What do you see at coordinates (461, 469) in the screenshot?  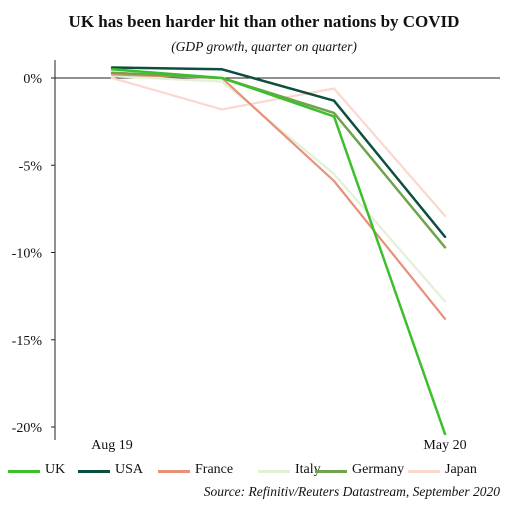 I see `legend-label: Japan` at bounding box center [461, 469].